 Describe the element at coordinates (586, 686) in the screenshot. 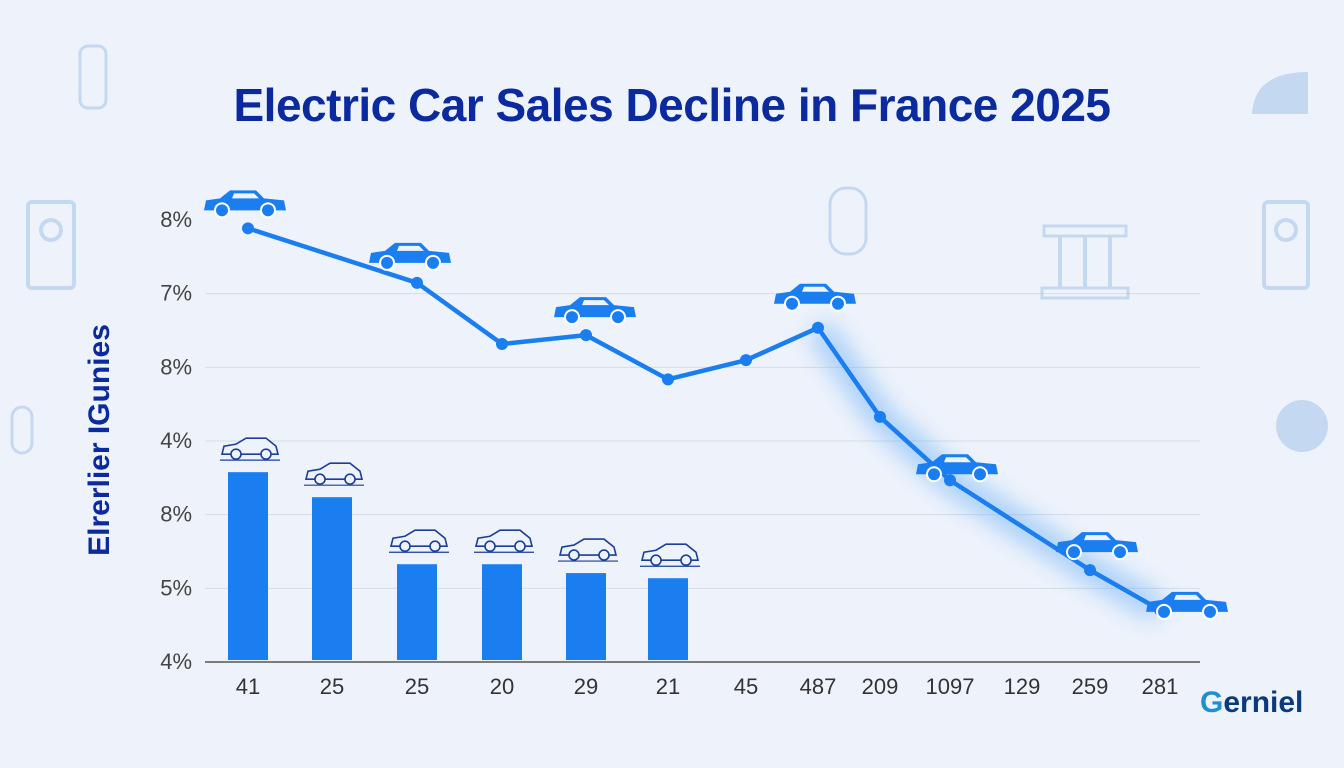

I see `x-tick-label: 29` at that location.